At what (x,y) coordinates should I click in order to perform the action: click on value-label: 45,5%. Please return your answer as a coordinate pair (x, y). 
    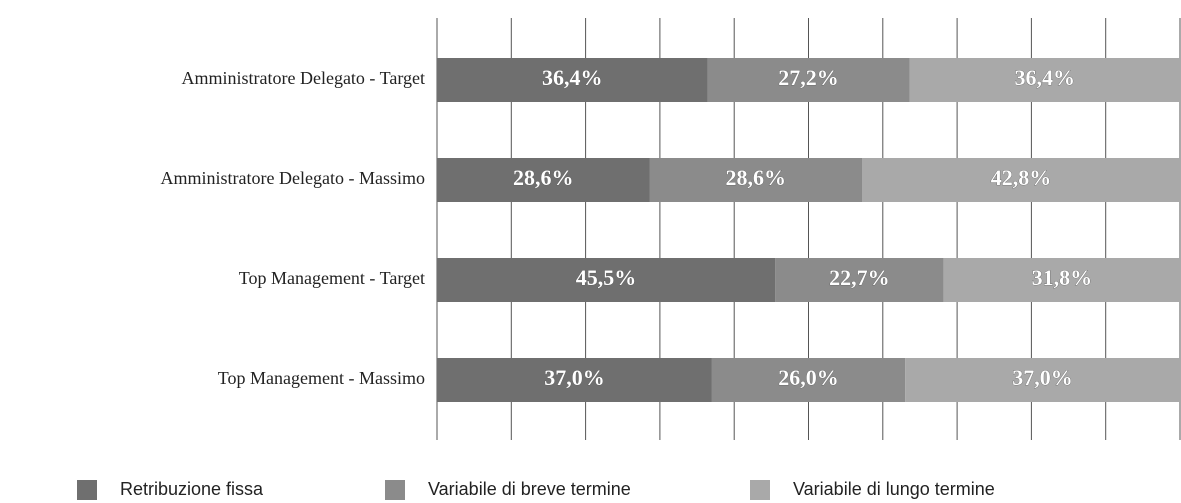
    Looking at the image, I should click on (606, 277).